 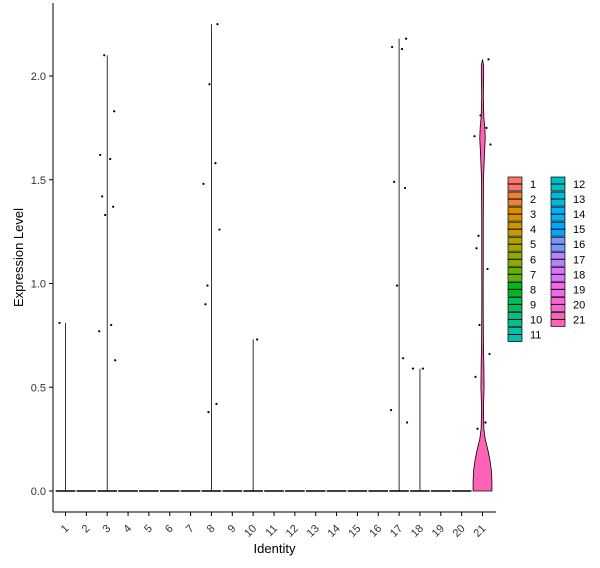 What do you see at coordinates (272, 531) in the screenshot?
I see `x-tick-label: 11` at bounding box center [272, 531].